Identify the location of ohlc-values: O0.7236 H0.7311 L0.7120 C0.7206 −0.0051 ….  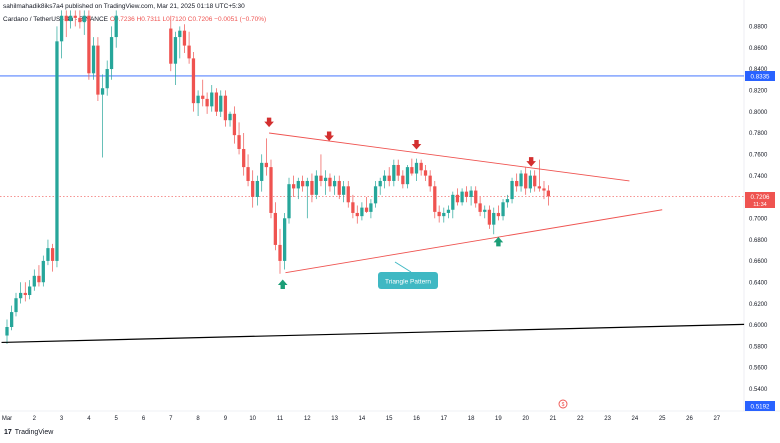
(188, 19).